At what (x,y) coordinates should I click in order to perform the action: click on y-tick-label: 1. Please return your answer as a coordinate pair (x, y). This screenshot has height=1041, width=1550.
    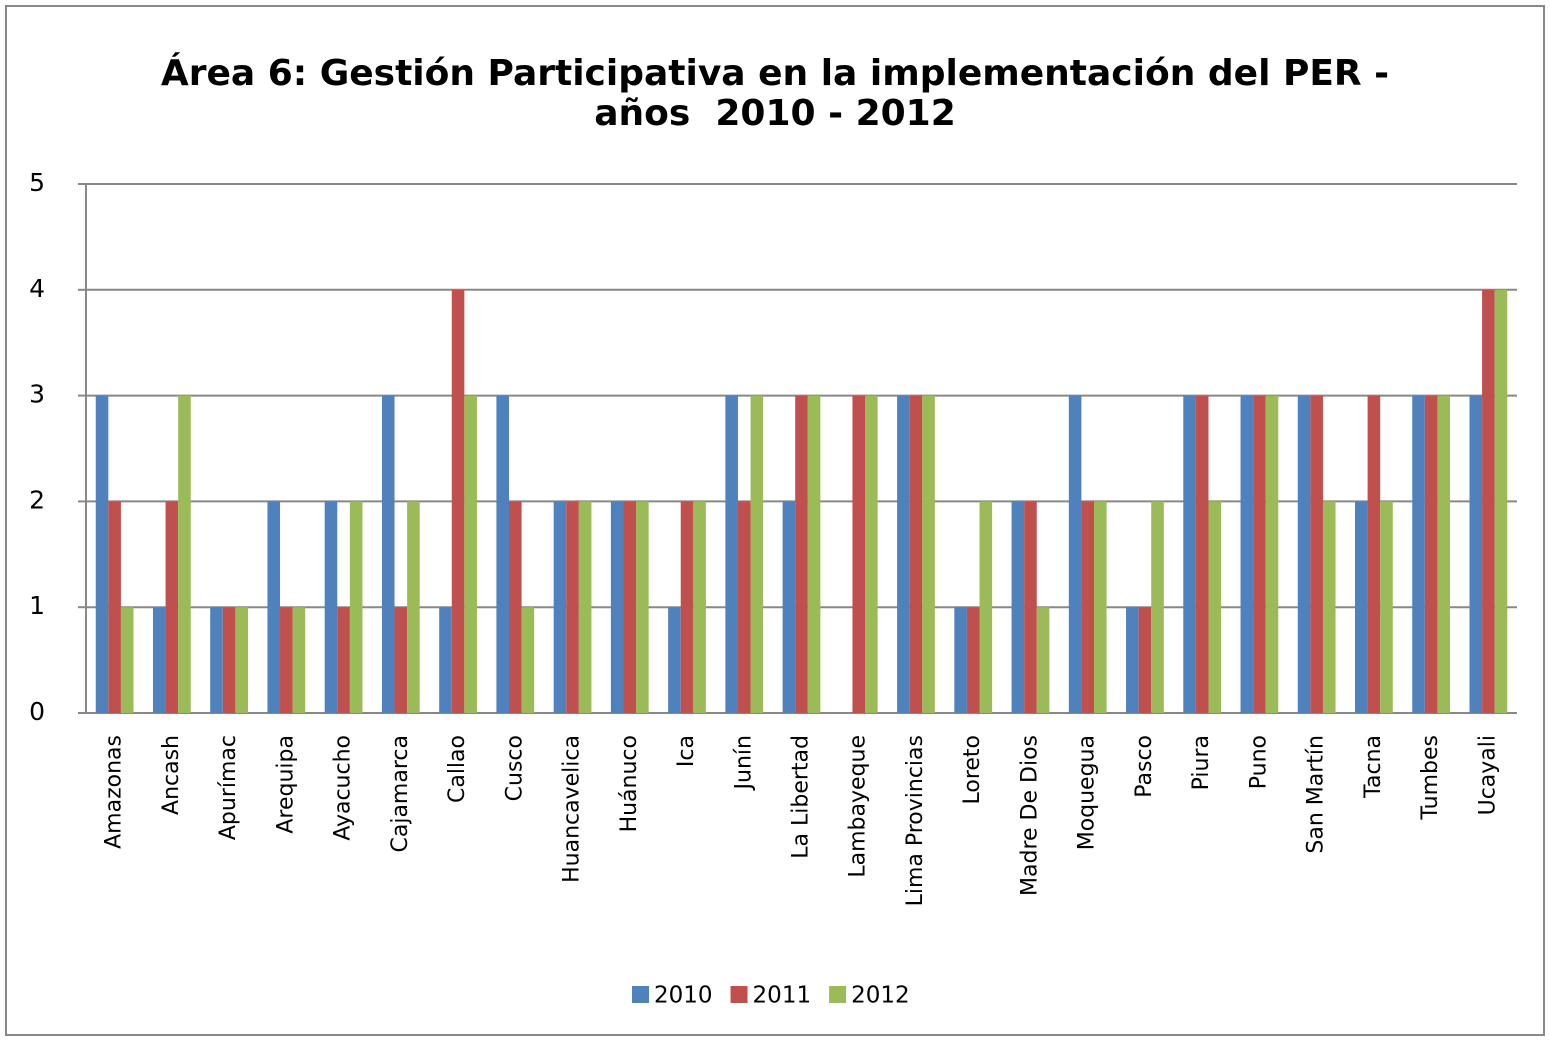
    Looking at the image, I should click on (37, 605).